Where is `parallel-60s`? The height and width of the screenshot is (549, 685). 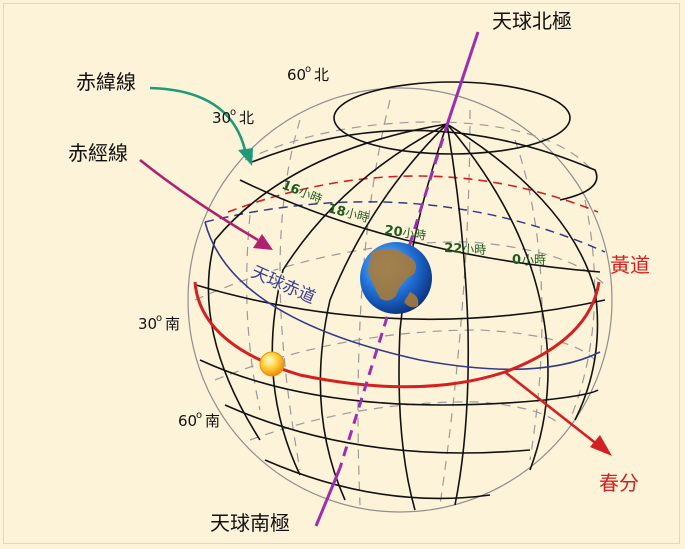
parallel-60s is located at coordinates (377, 479).